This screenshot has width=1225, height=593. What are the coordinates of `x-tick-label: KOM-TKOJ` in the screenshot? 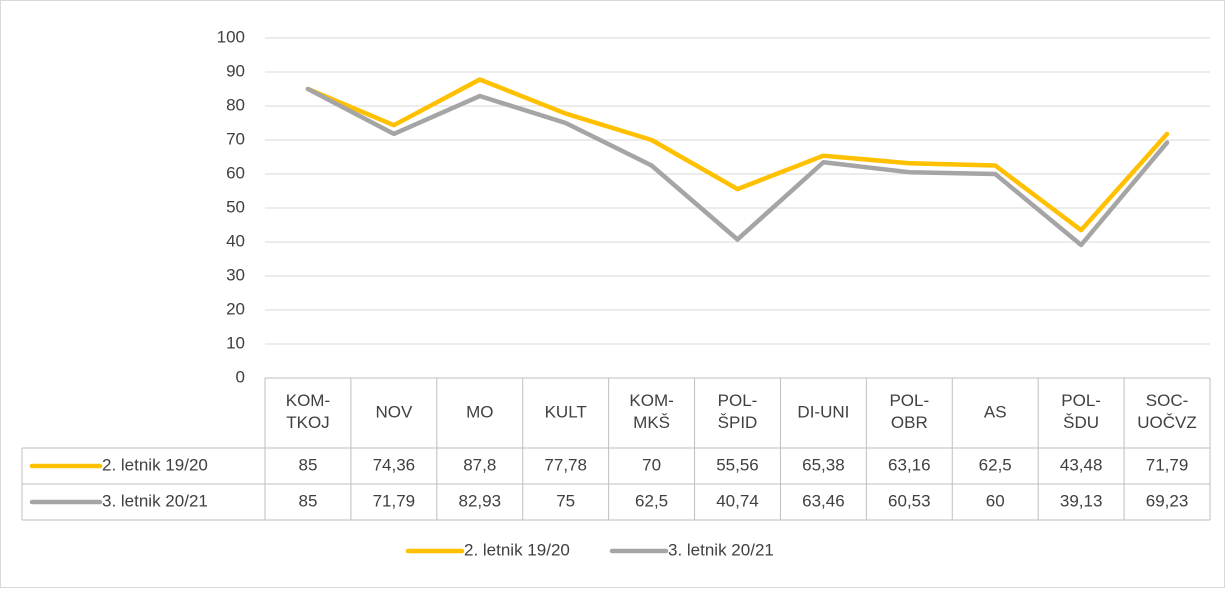 It's located at (308, 411).